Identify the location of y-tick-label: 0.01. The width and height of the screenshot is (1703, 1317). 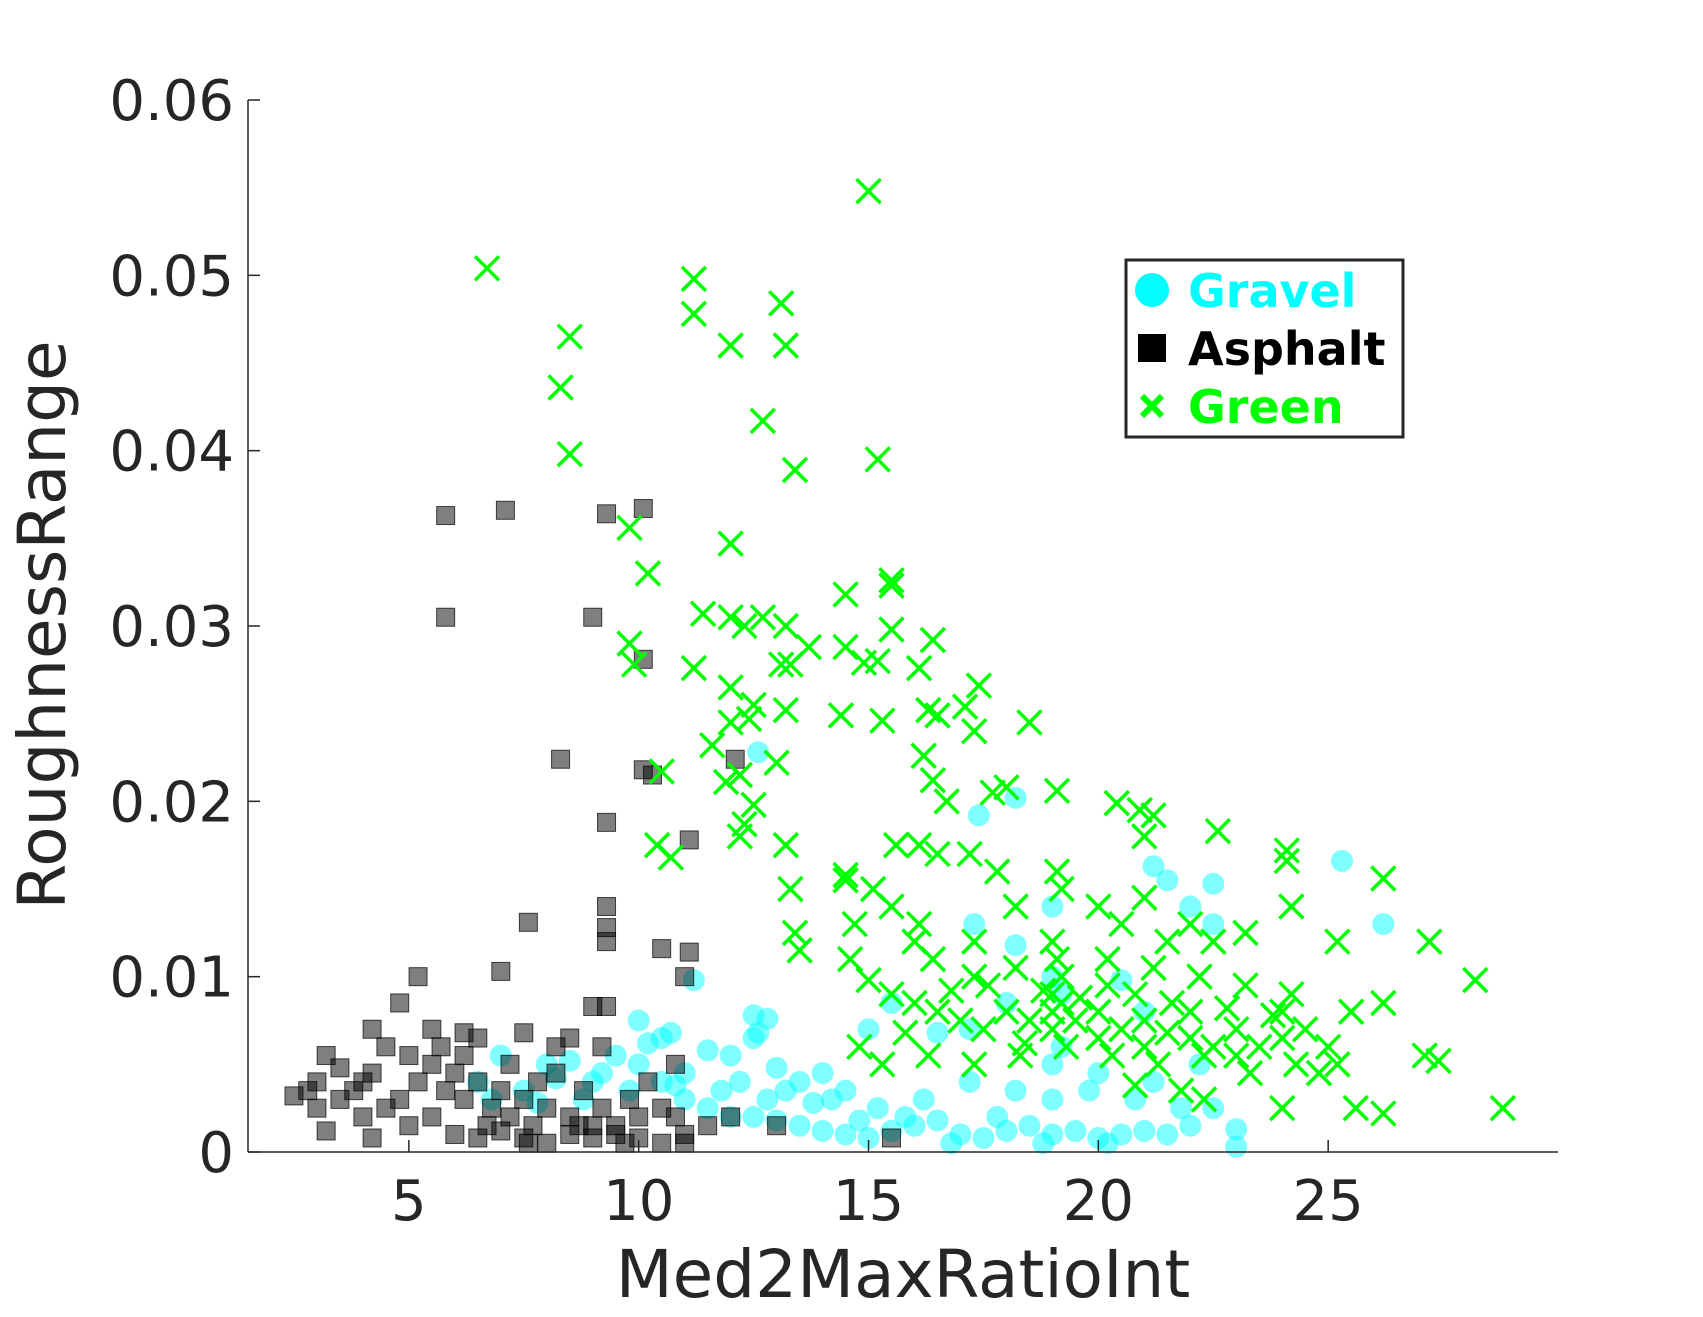
(171, 978).